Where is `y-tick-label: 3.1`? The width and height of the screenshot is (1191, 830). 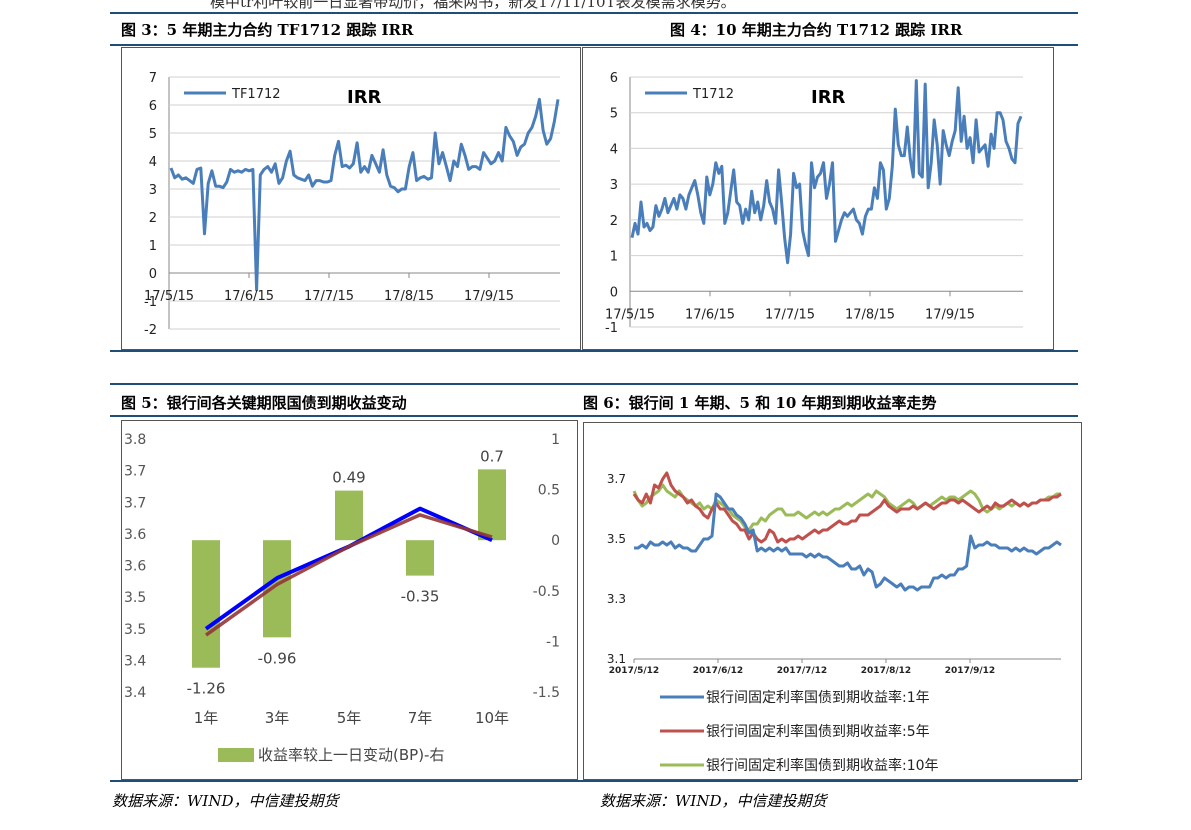 y-tick-label: 3.1 is located at coordinates (616, 659).